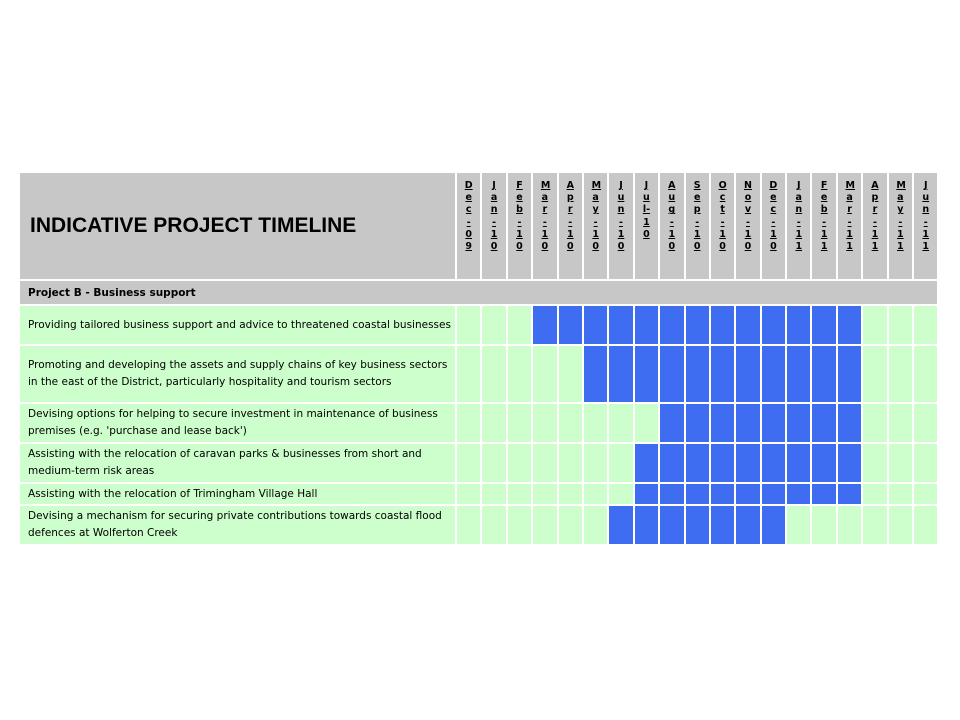 This screenshot has height=720, width=960. Describe the element at coordinates (697, 216) in the screenshot. I see `month-label: Sep-10` at that location.